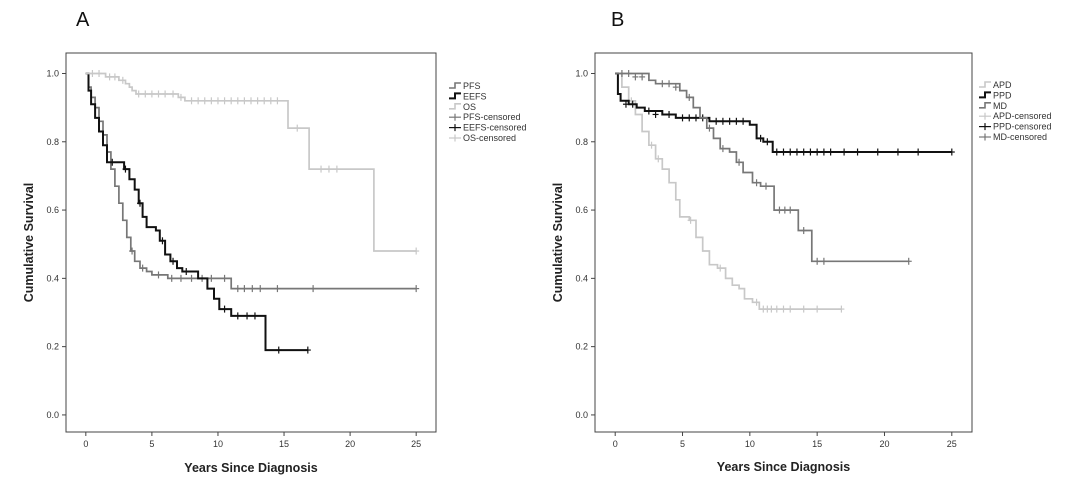  What do you see at coordinates (617, 20) in the screenshot?
I see `panel-letter: B` at bounding box center [617, 20].